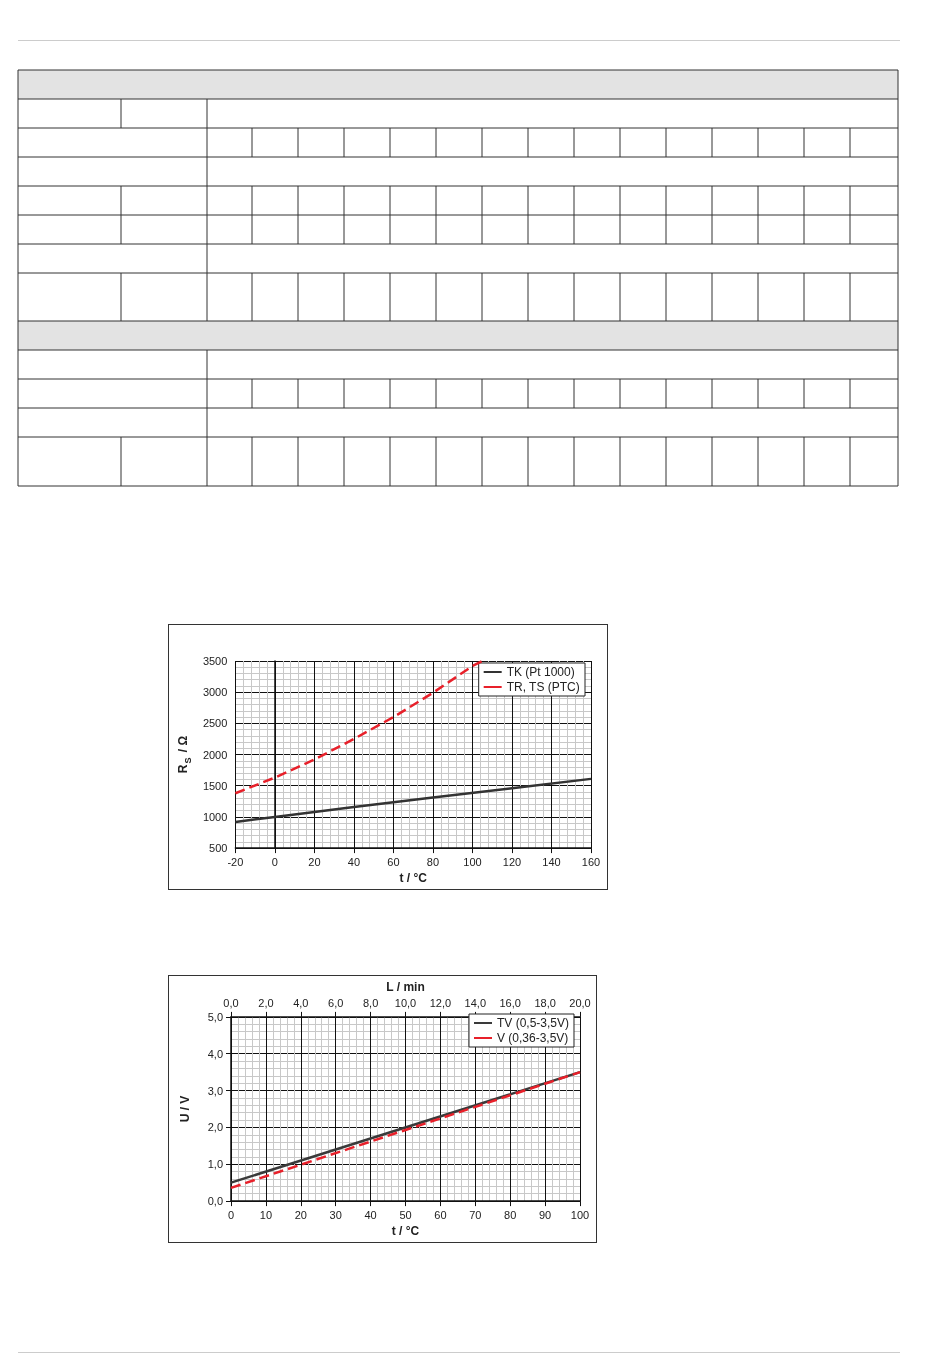  What do you see at coordinates (218, 848) in the screenshot?
I see `y-tick-label: 500` at bounding box center [218, 848].